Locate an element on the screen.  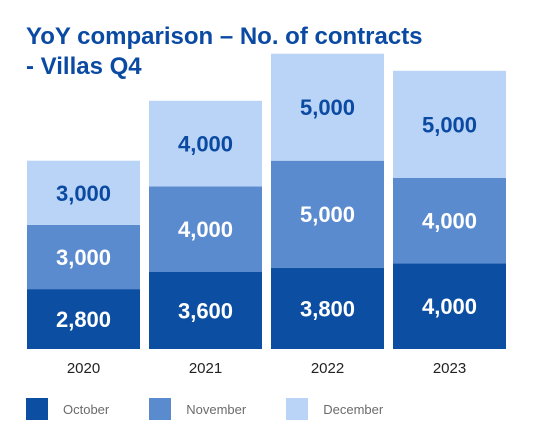
data-label-october-2023: 4,000 is located at coordinates (449, 306).